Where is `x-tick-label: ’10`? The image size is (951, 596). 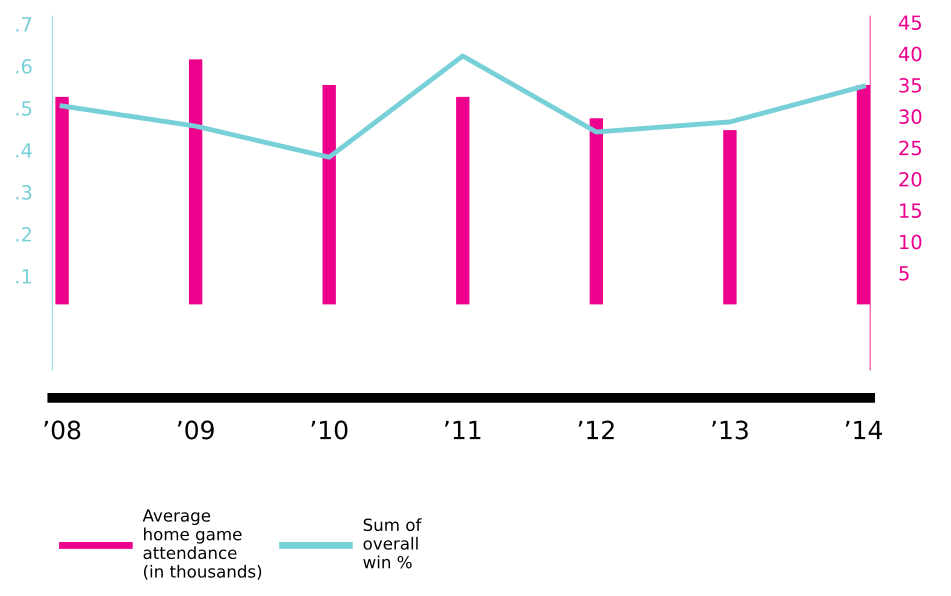 x-tick-label: ’10 is located at coordinates (329, 430).